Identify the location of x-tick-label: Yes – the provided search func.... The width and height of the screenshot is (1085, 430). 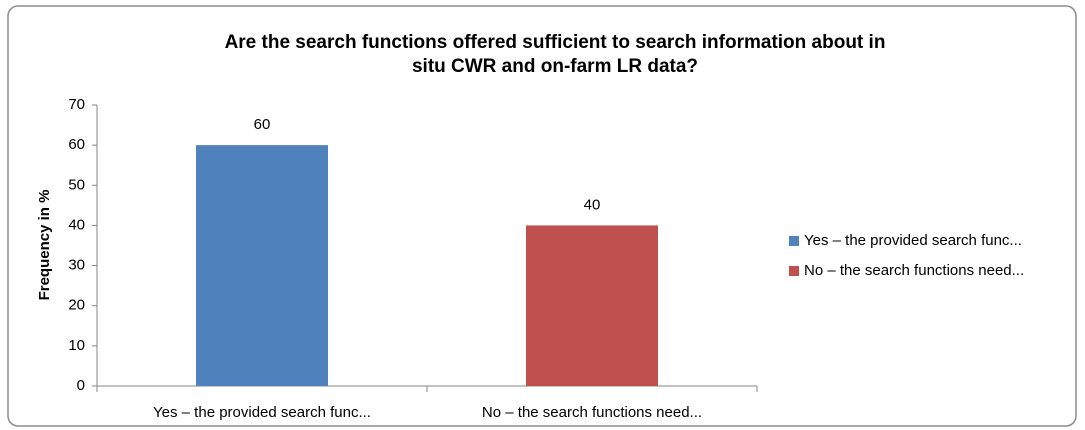
(262, 412).